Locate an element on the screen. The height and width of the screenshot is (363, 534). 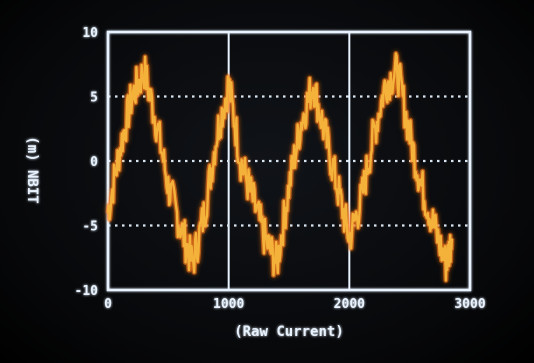
y-tick-label: -5 is located at coordinates (90, 227).